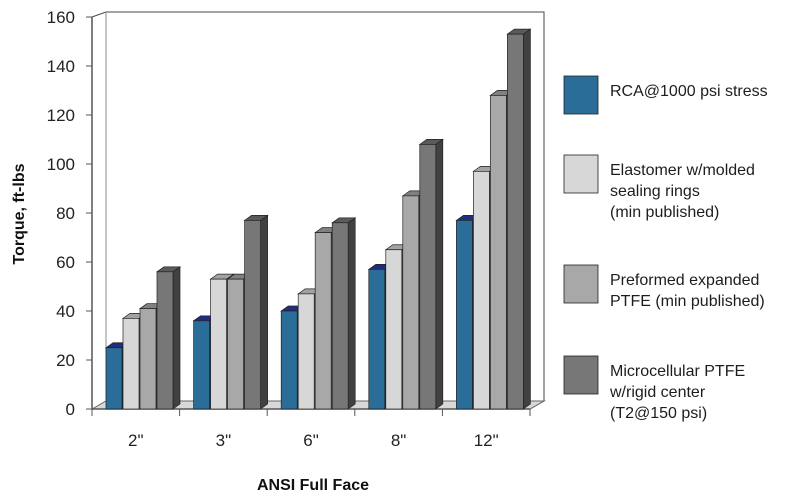  I want to click on legend-label: RCA@1000 psi stress, so click(689, 91).